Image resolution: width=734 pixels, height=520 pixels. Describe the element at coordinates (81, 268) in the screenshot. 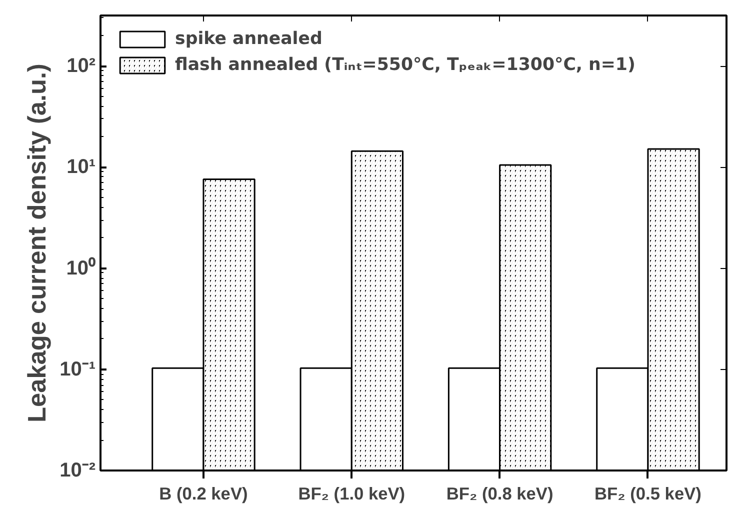

I see `y-tick-label: 10⁰` at that location.